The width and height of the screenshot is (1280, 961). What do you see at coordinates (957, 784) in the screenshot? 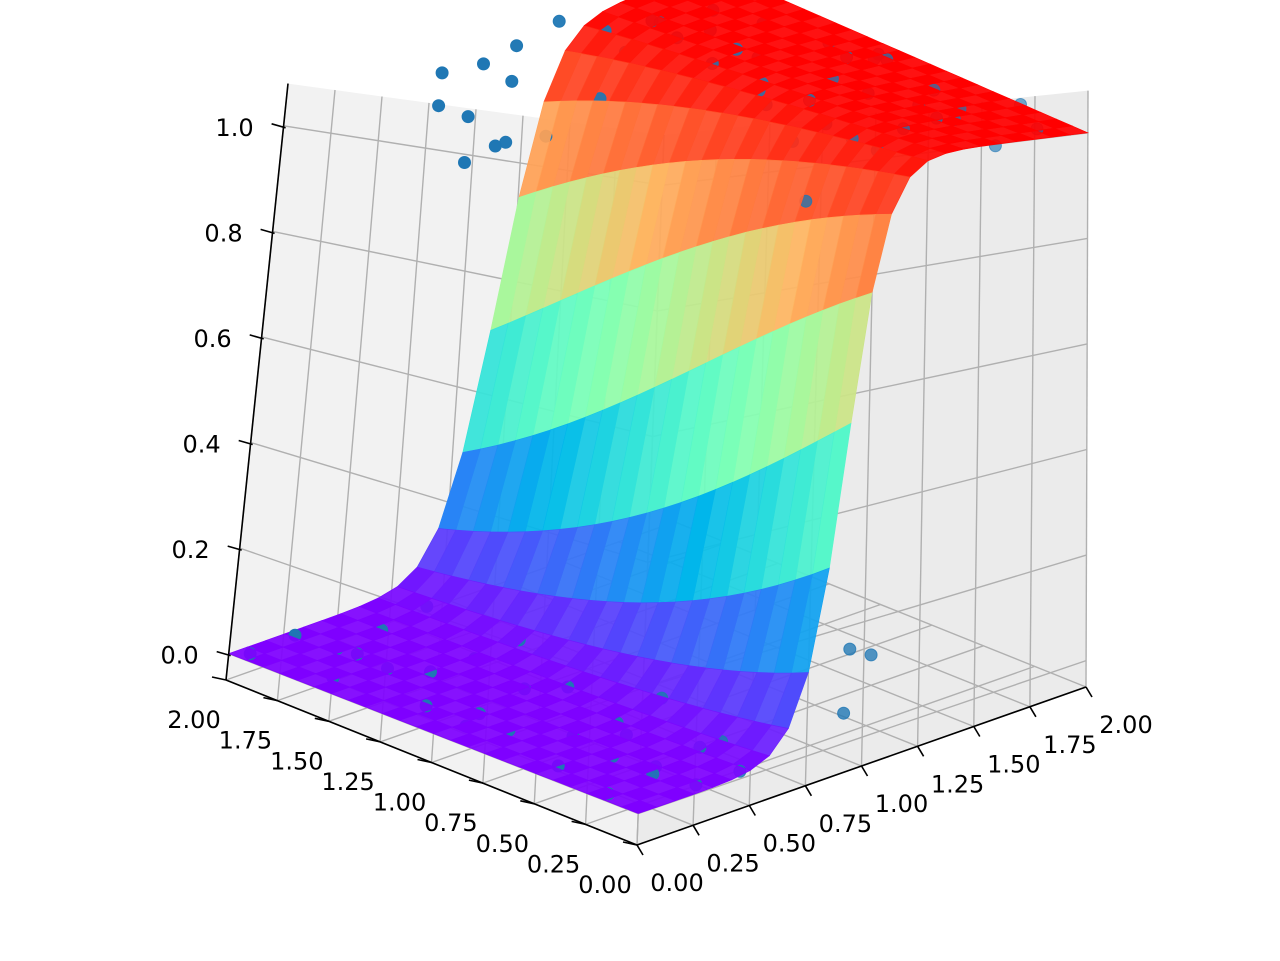
I see `x-tick-label: 1.25` at bounding box center [957, 784].